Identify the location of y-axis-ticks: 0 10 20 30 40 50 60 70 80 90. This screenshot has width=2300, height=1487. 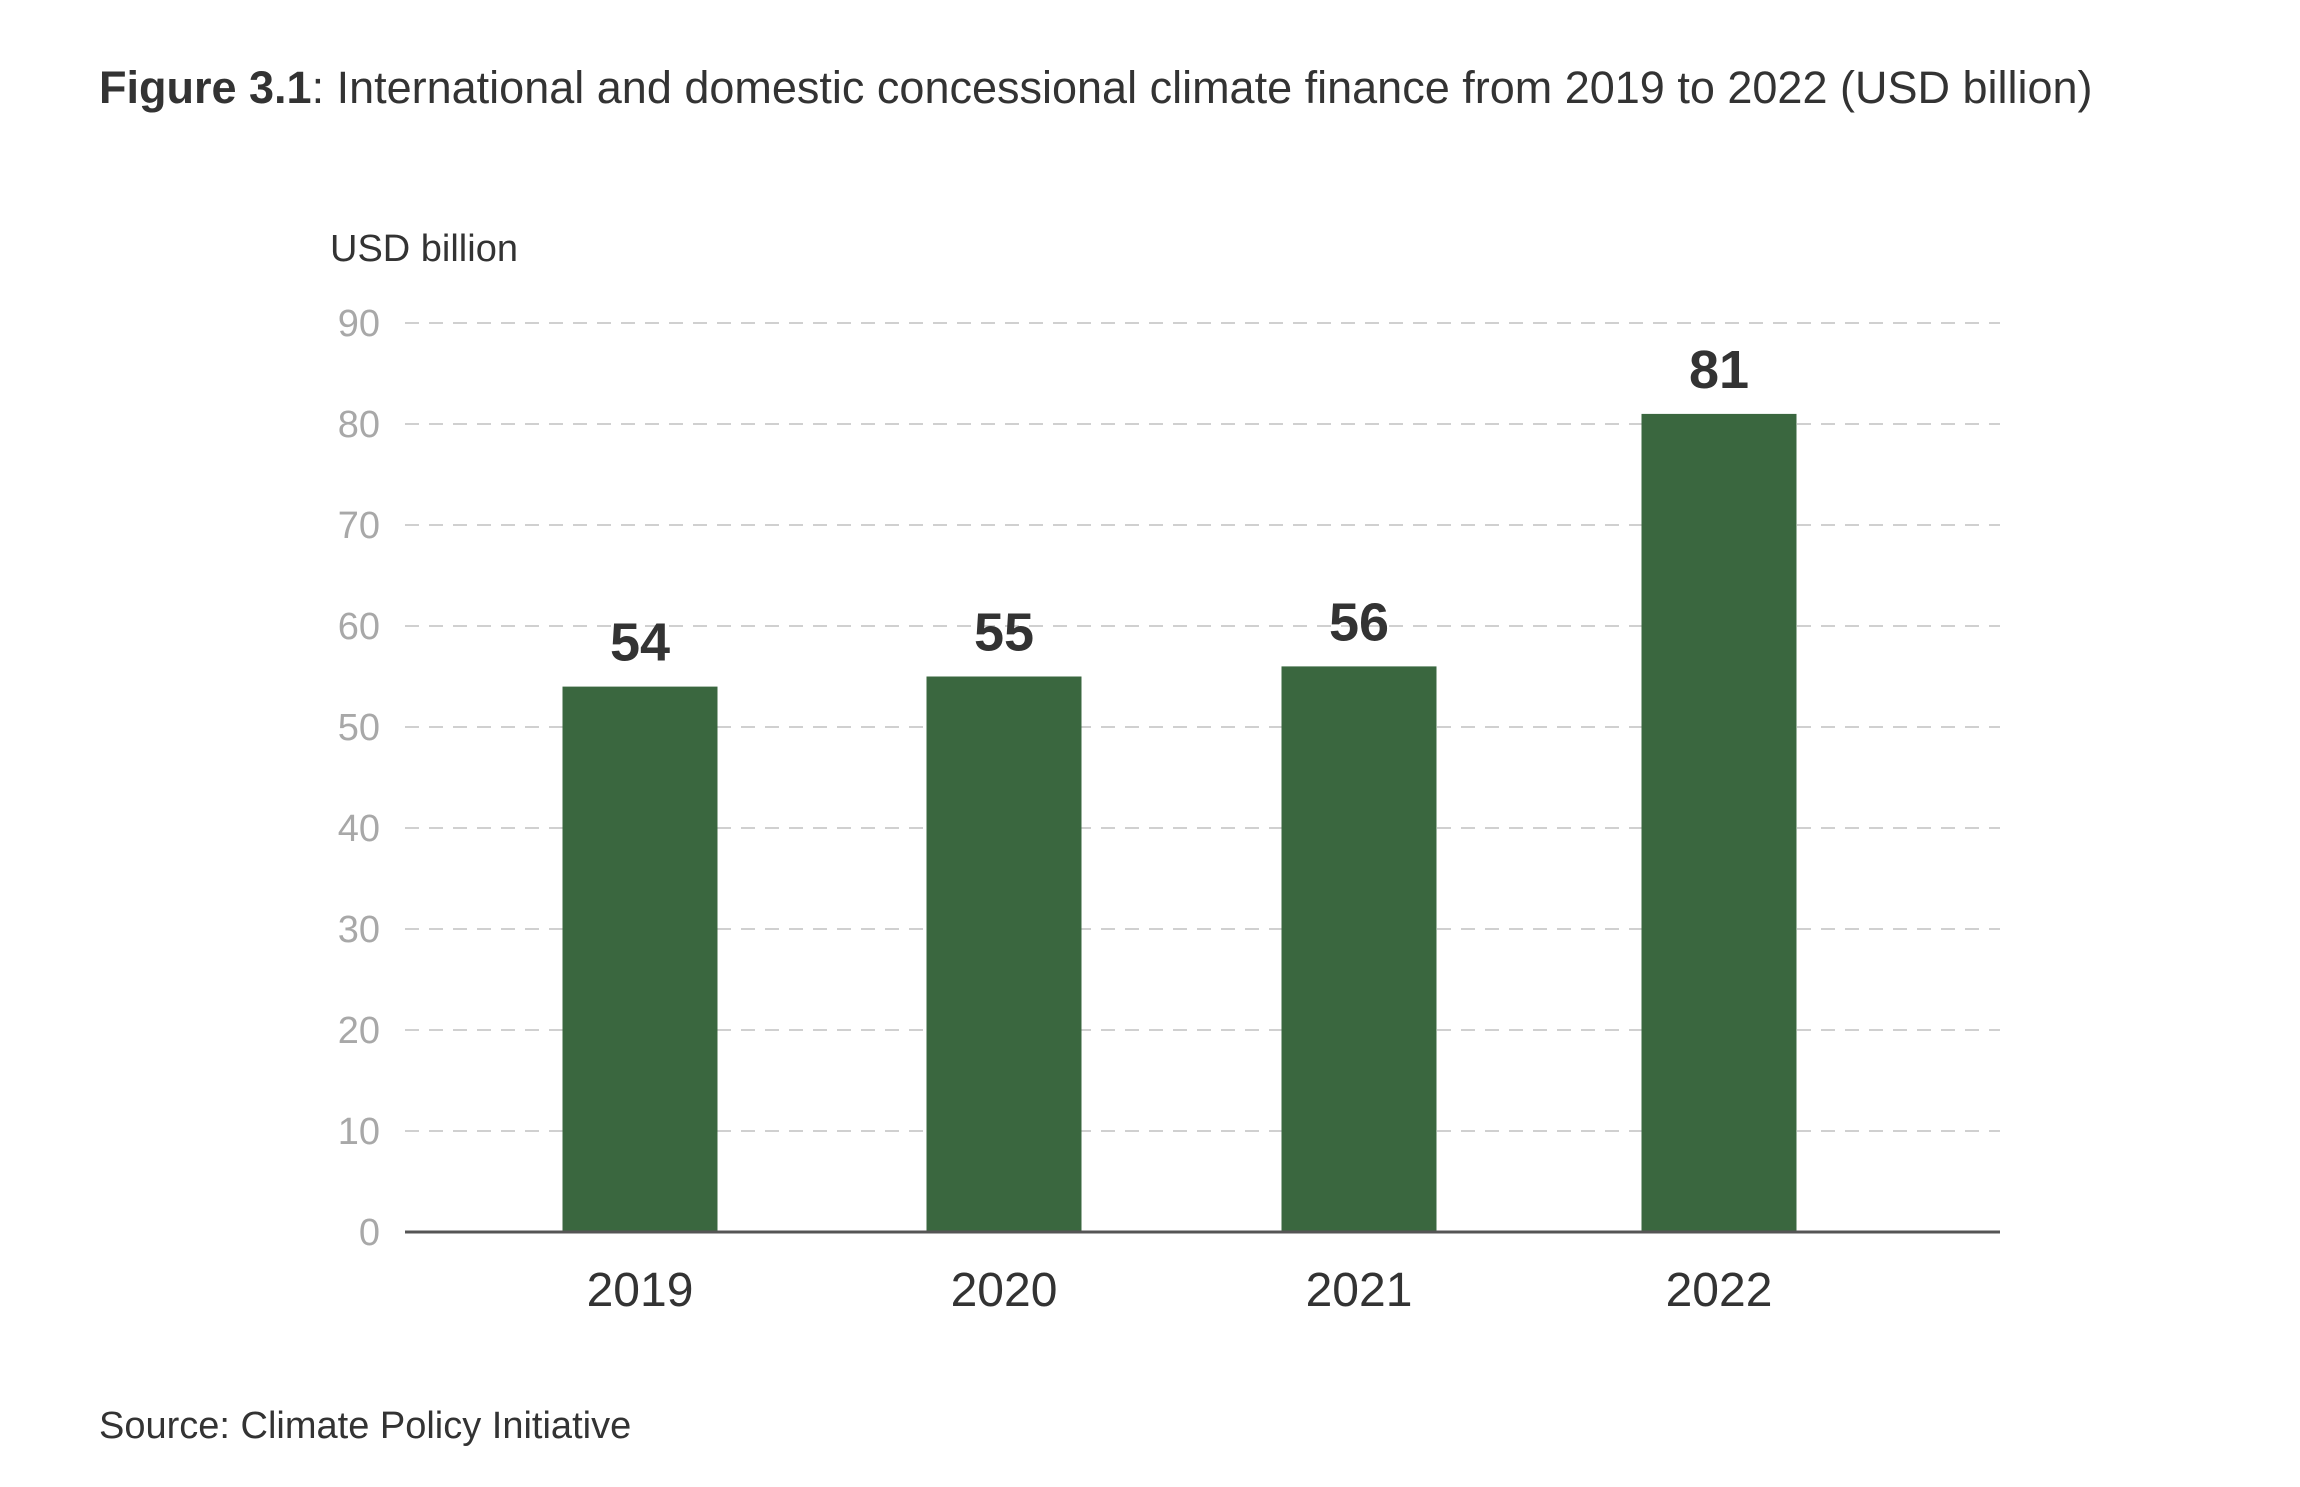
(359, 778).